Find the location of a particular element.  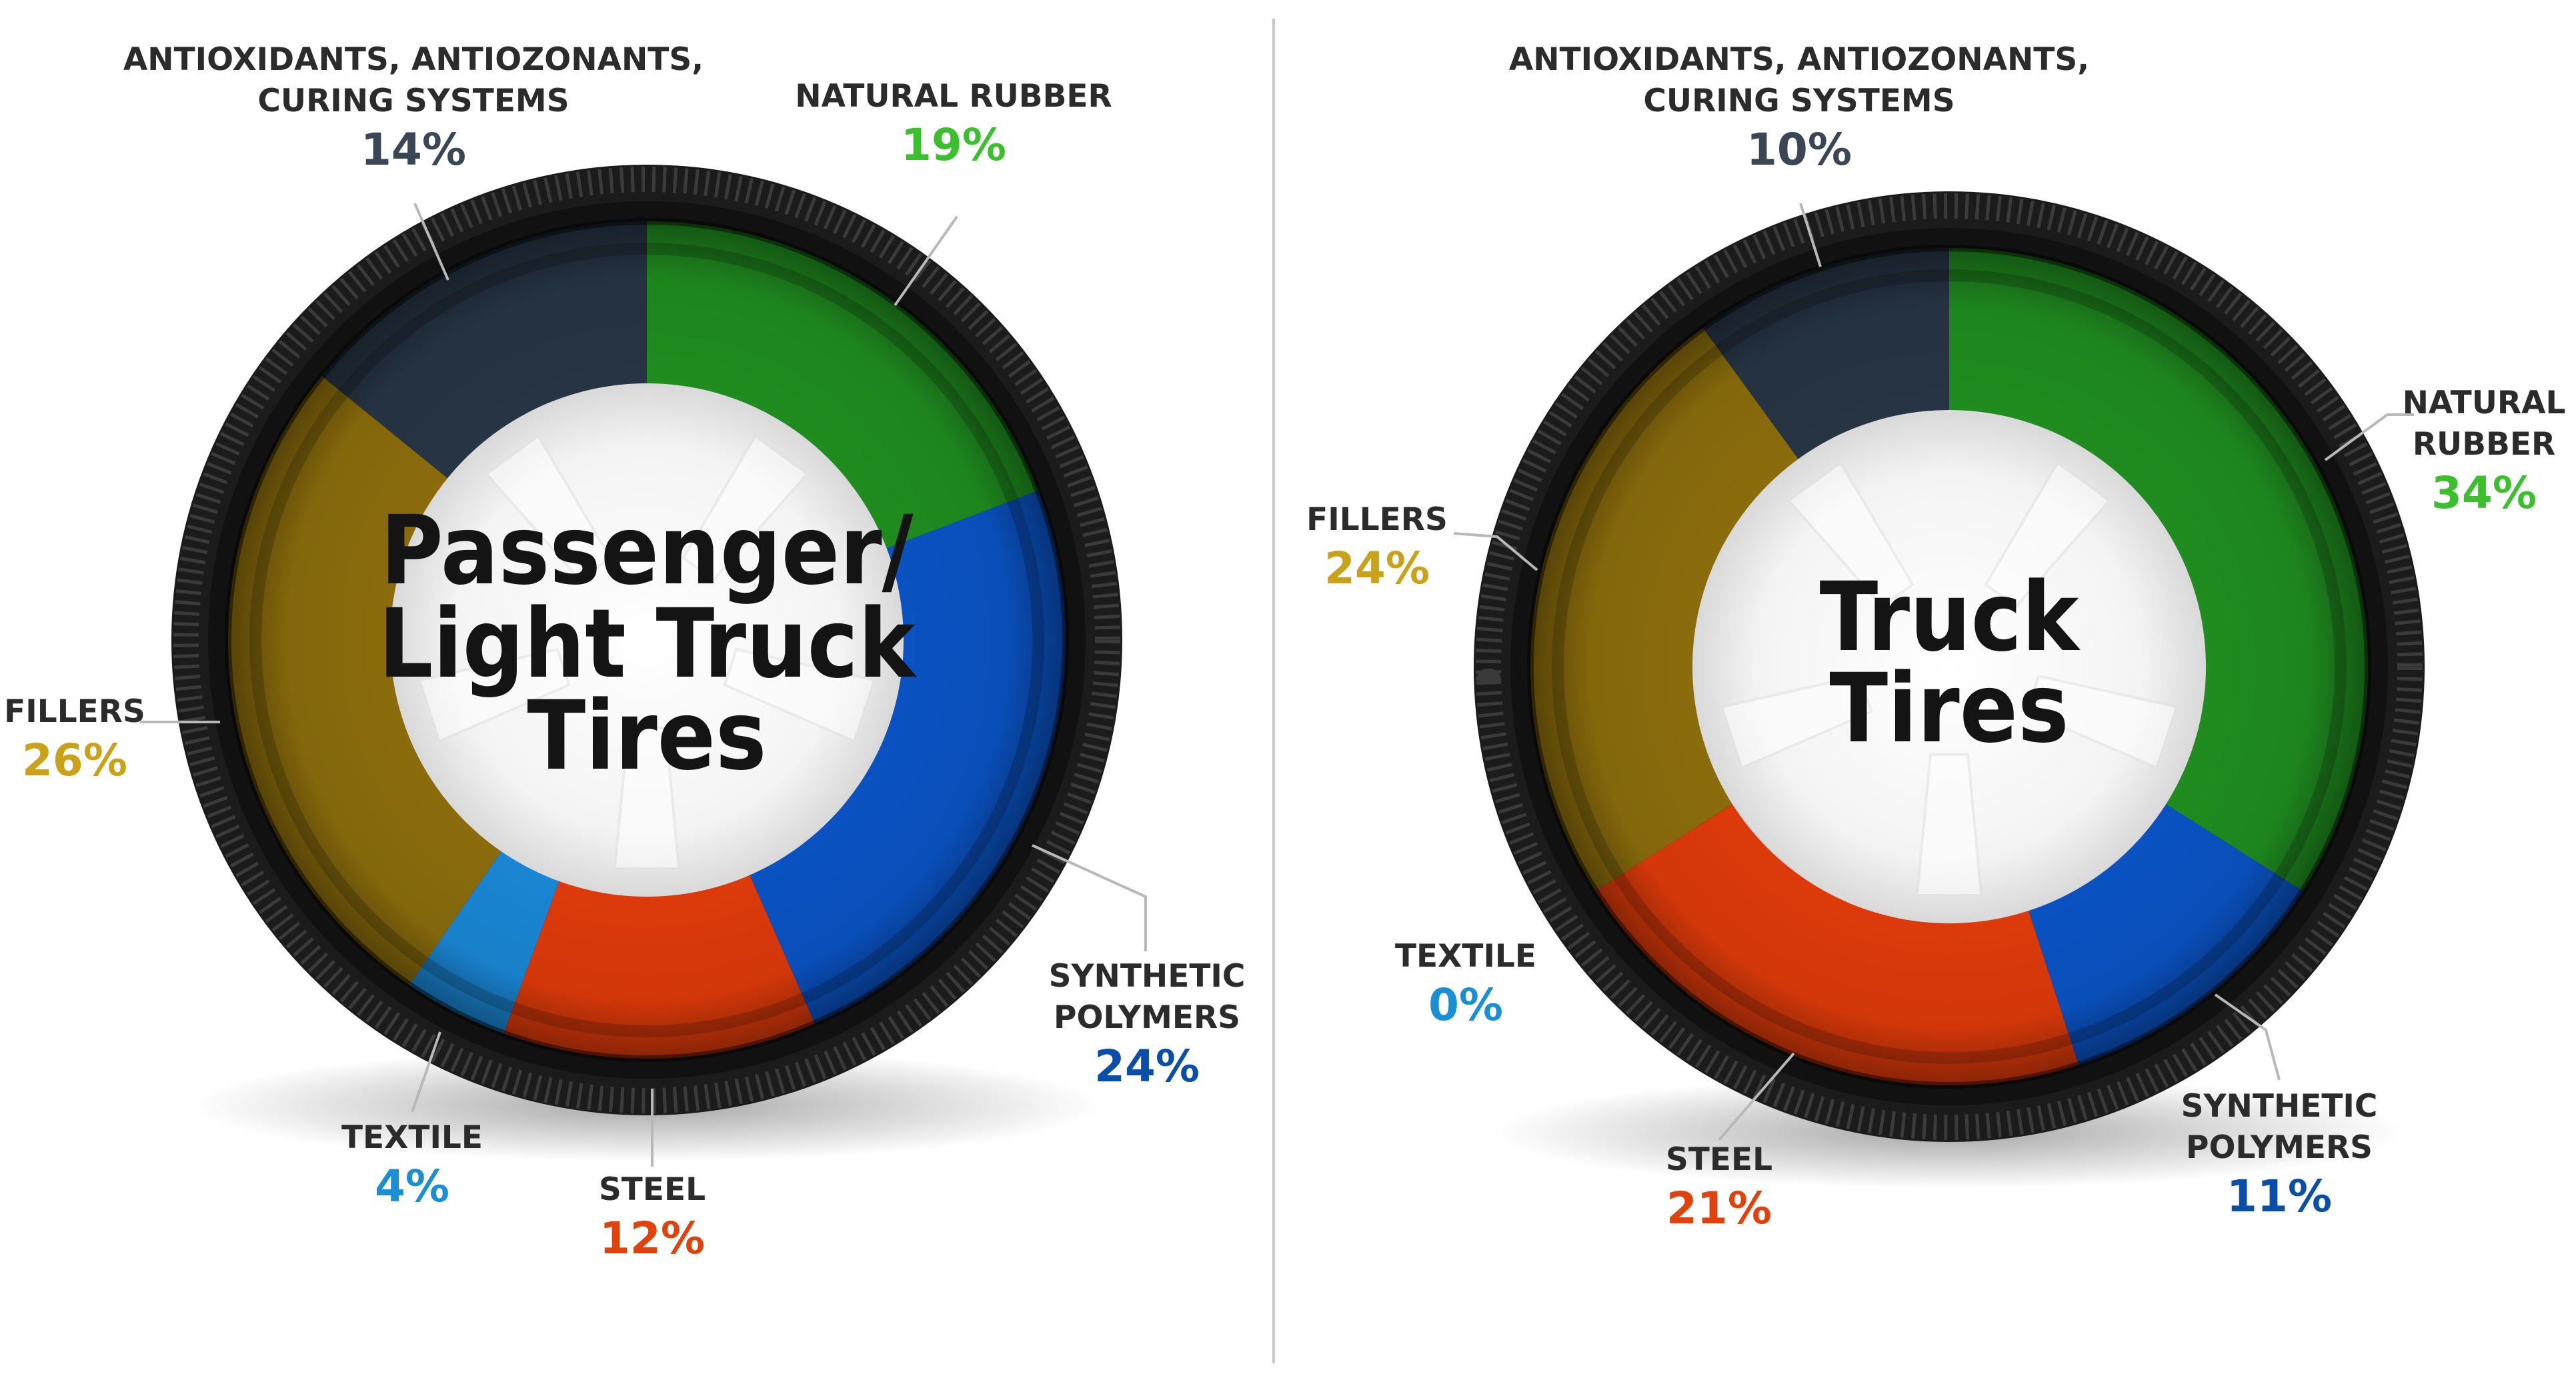

label-synthetic-polymers: SYNTHETIC POLYMERS 24% is located at coordinates (1139, 968).